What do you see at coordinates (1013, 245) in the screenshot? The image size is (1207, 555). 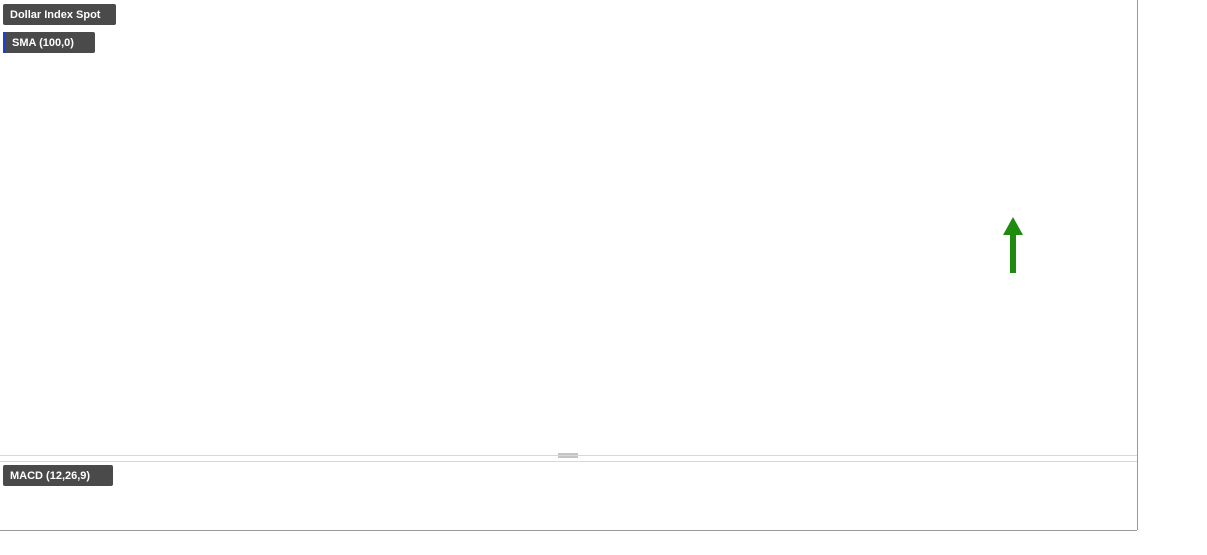 I see `arrow` at bounding box center [1013, 245].